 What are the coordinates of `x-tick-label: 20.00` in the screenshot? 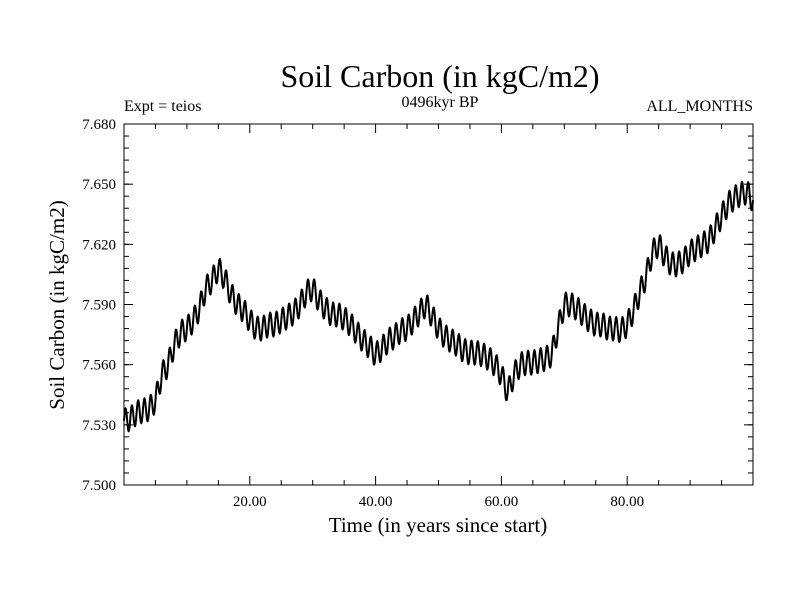 It's located at (250, 502).